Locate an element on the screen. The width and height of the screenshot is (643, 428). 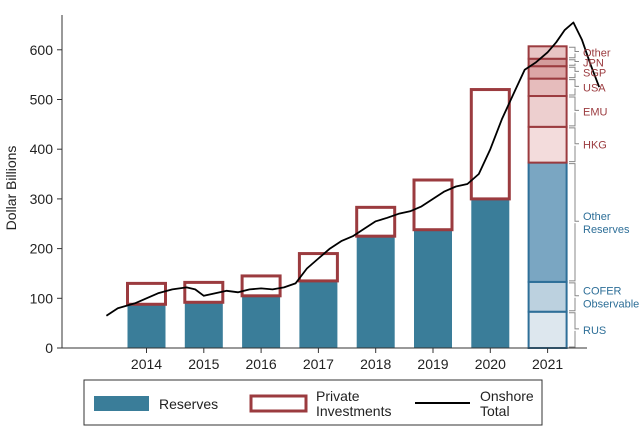
x-tick-label: 2014 is located at coordinates (146, 364).